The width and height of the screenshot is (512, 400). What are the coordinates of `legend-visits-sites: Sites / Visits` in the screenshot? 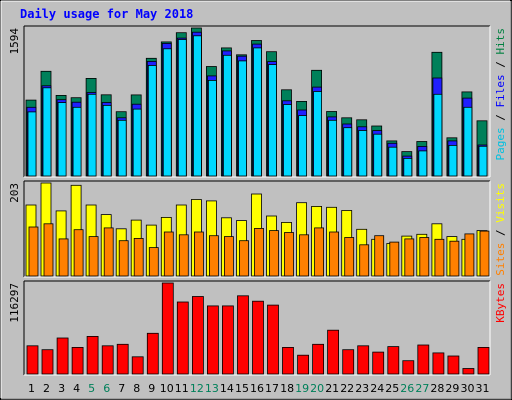 It's located at (500, 229).